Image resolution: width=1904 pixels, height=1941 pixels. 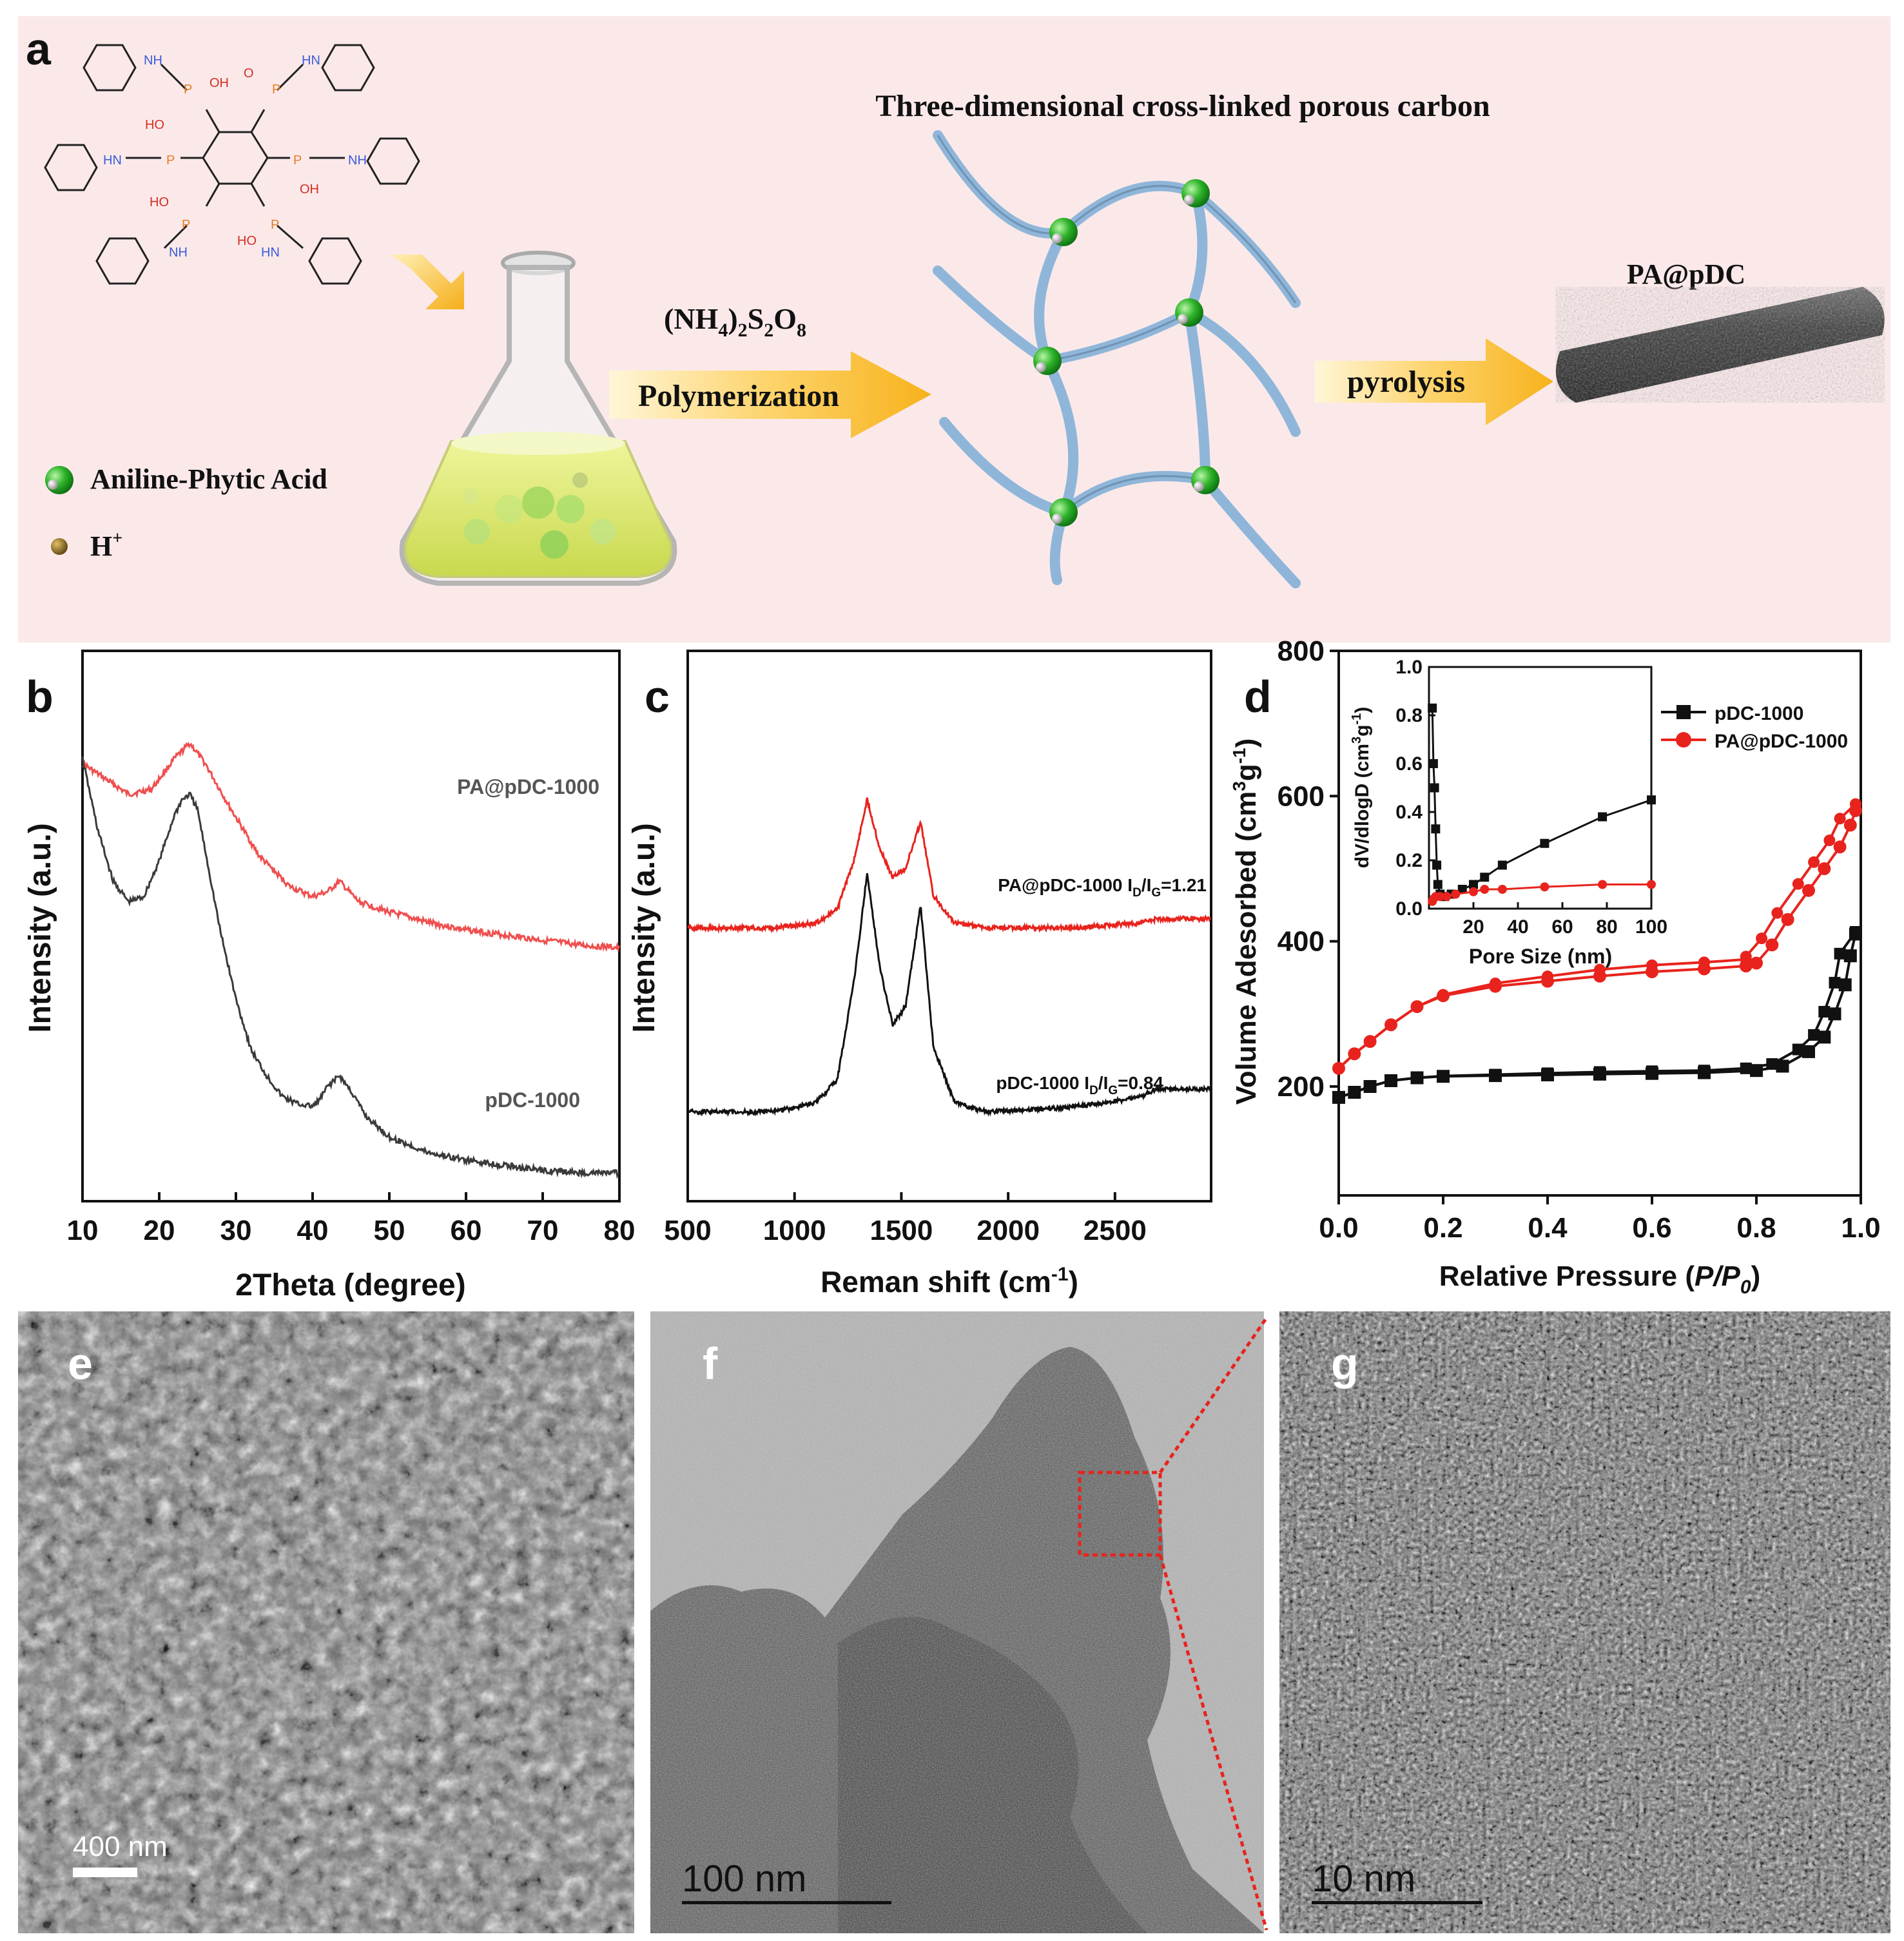 What do you see at coordinates (1584, 1622) in the screenshot?
I see `hrtem-image-texture` at bounding box center [1584, 1622].